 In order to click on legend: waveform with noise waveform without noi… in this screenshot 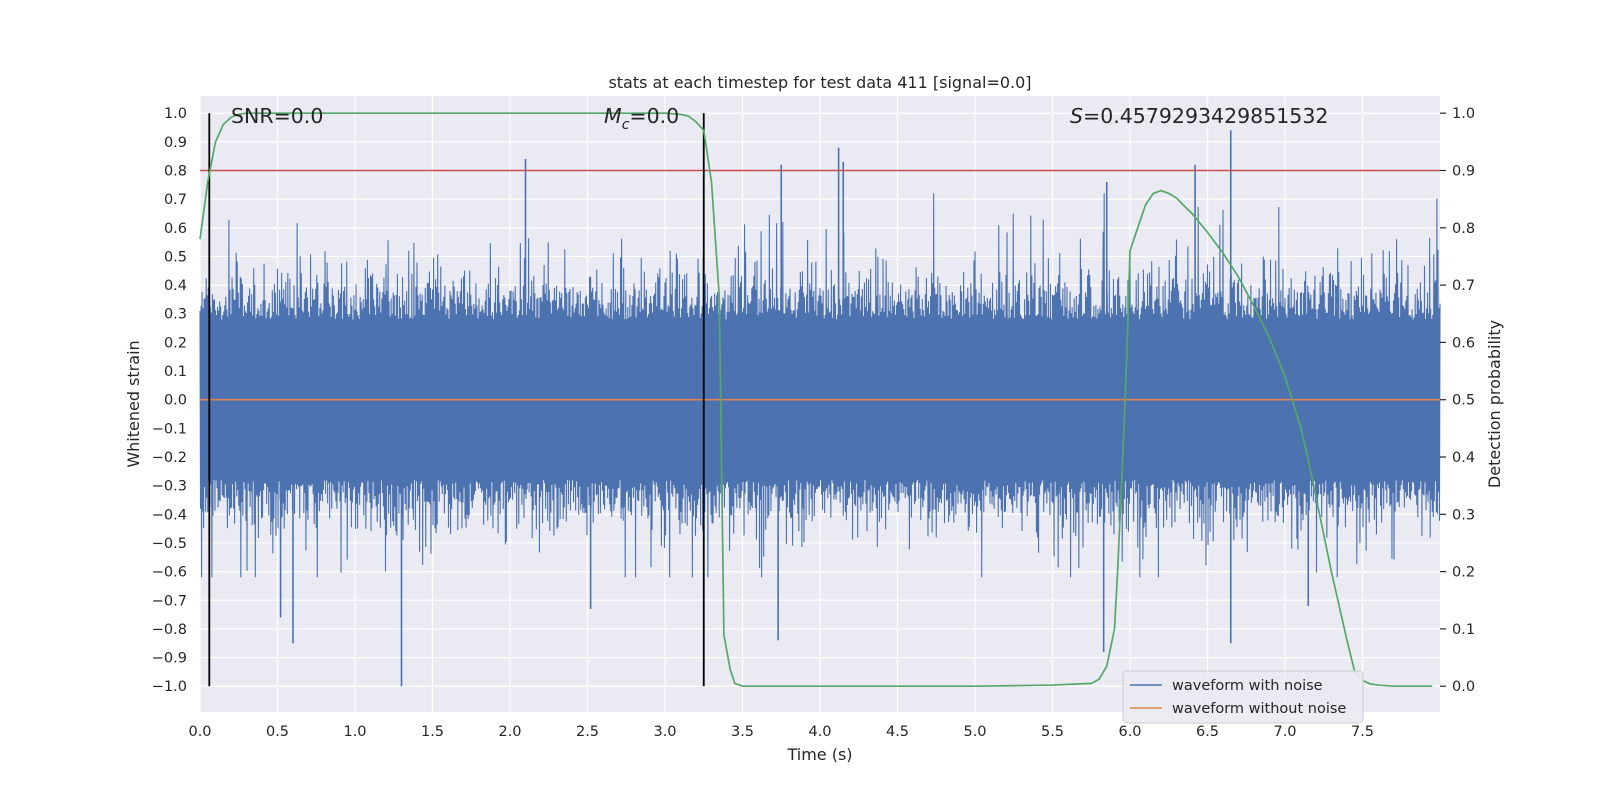, I will do `click(1243, 697)`.